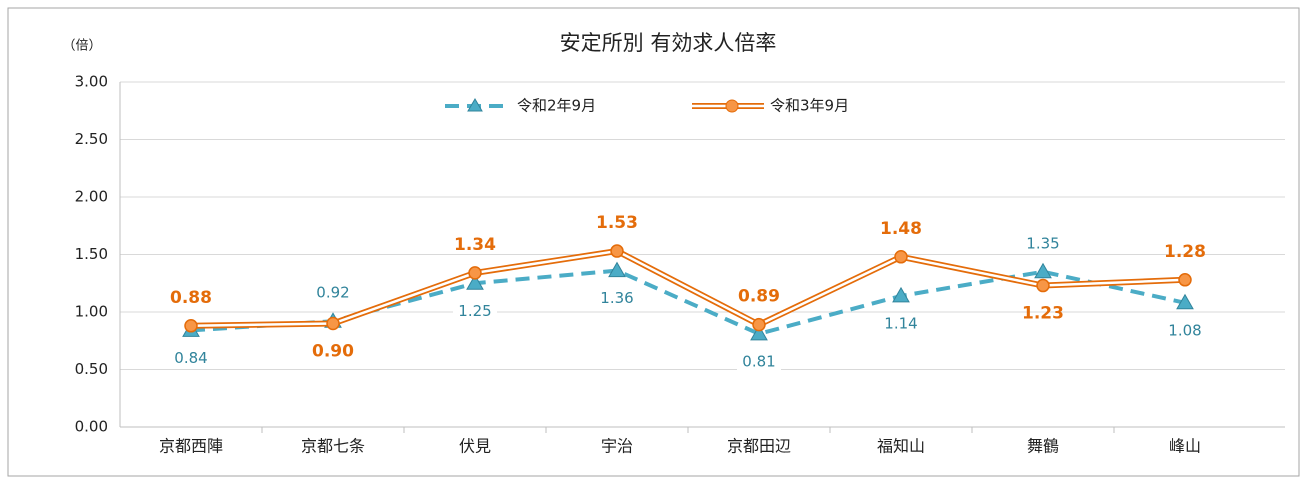 The image size is (1307, 478). Describe the element at coordinates (759, 446) in the screenshot. I see `x-tick-label: 京都田辺` at that location.